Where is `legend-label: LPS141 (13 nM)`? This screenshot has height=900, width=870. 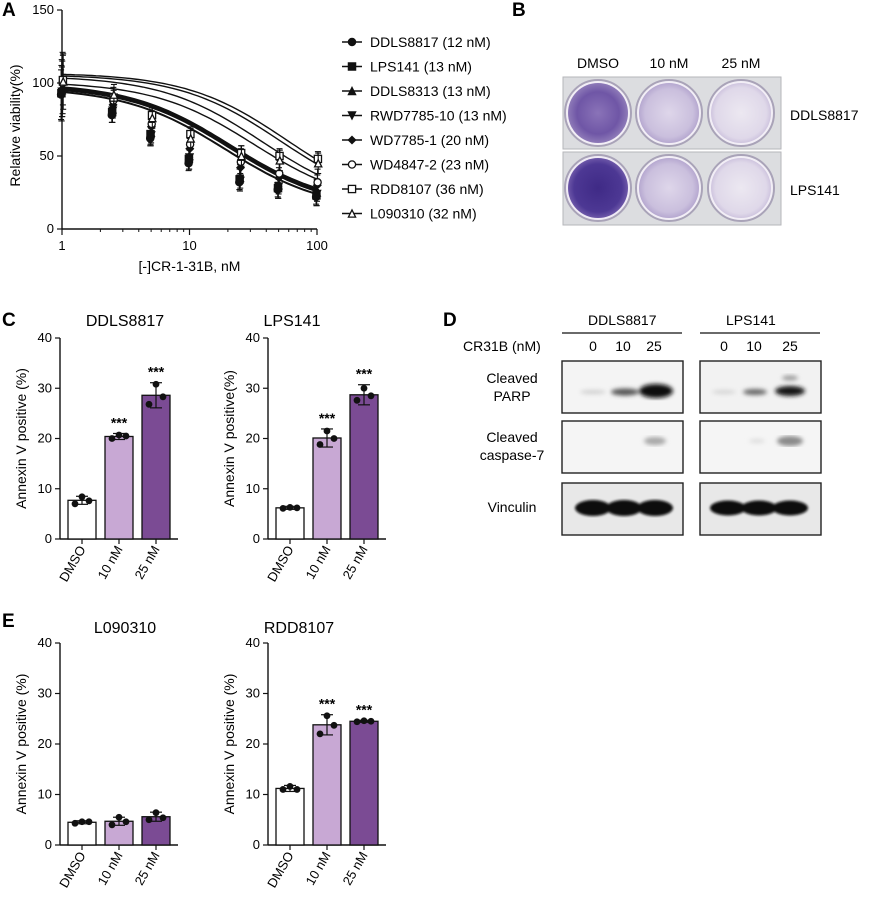
legend-label: LPS141 (13 nM) is located at coordinates (421, 67).